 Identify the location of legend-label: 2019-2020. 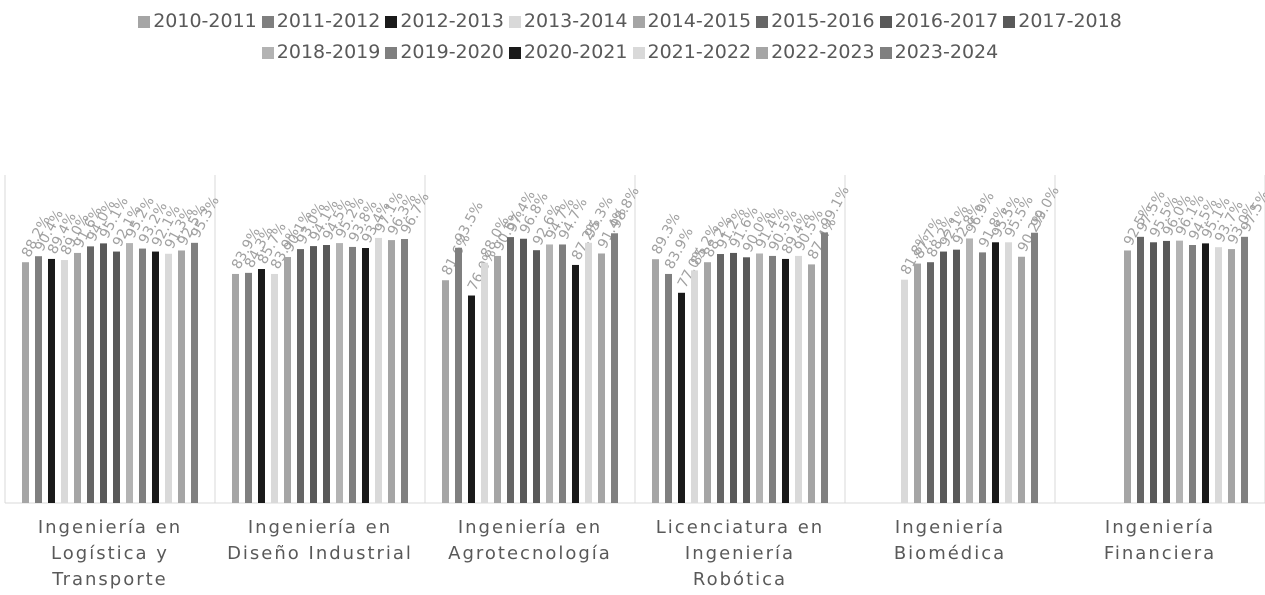
(452, 52).